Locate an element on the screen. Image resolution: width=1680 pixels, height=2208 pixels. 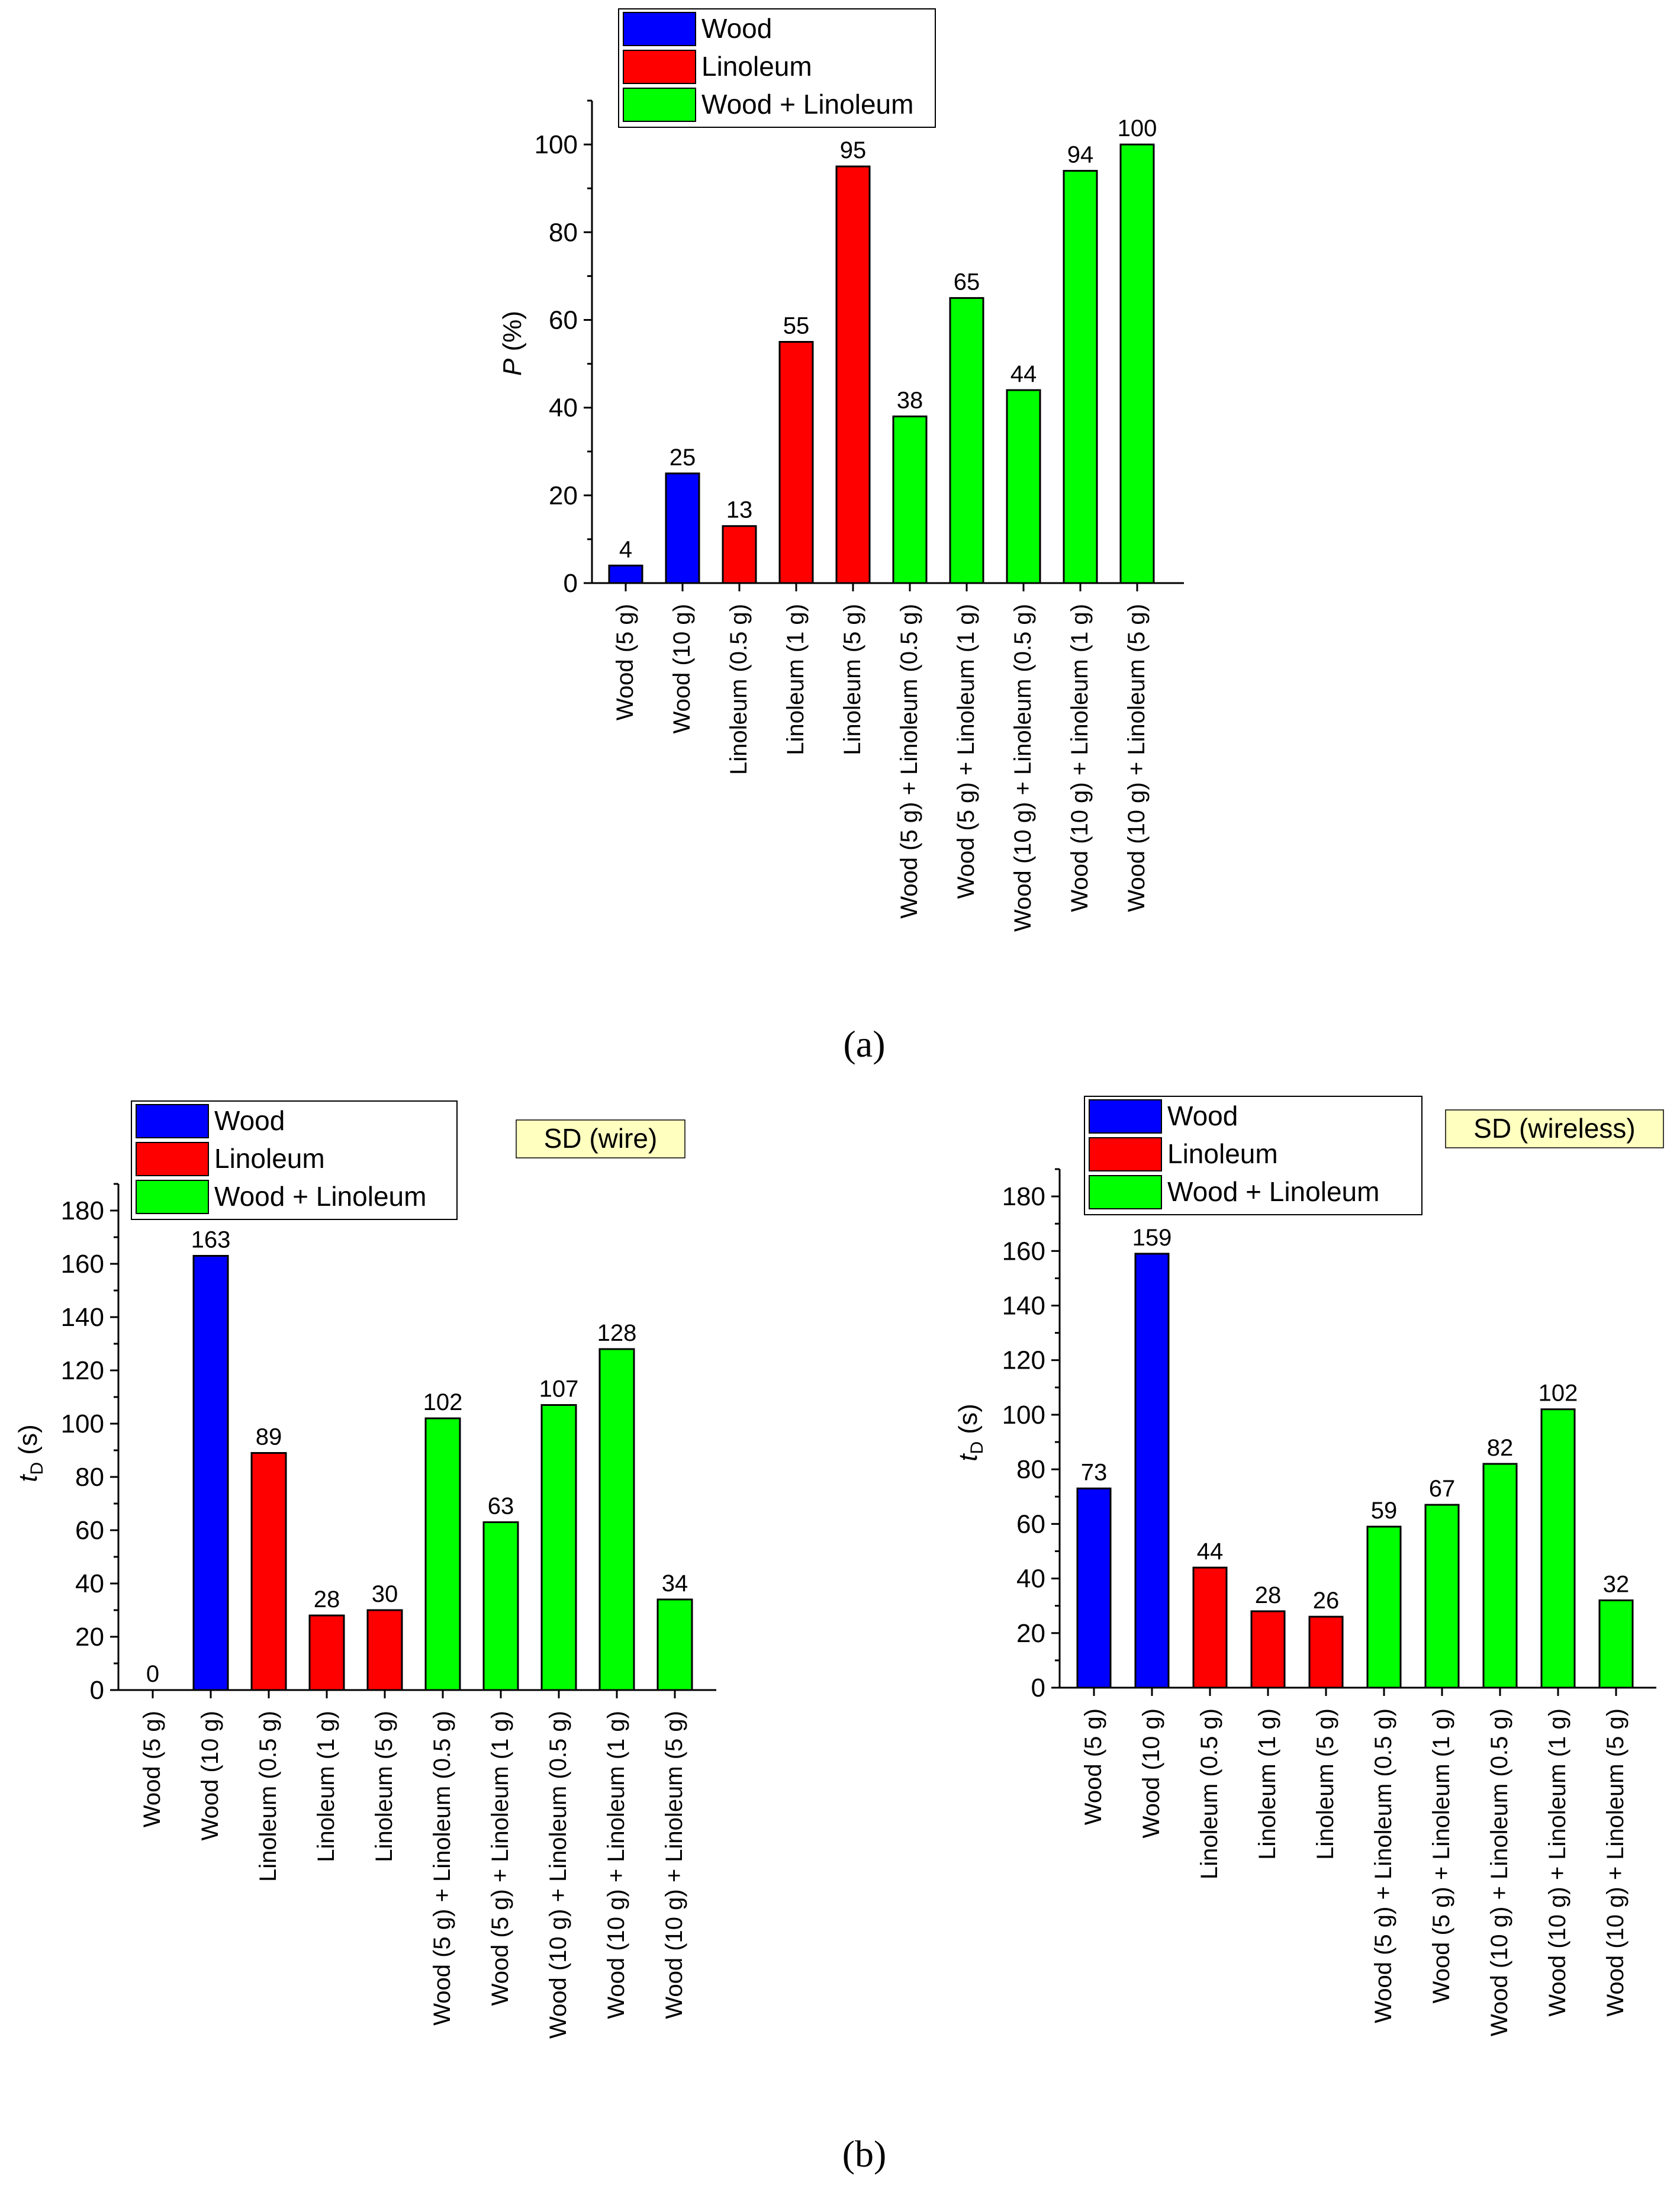
bar-value-label: 25 is located at coordinates (683, 458).